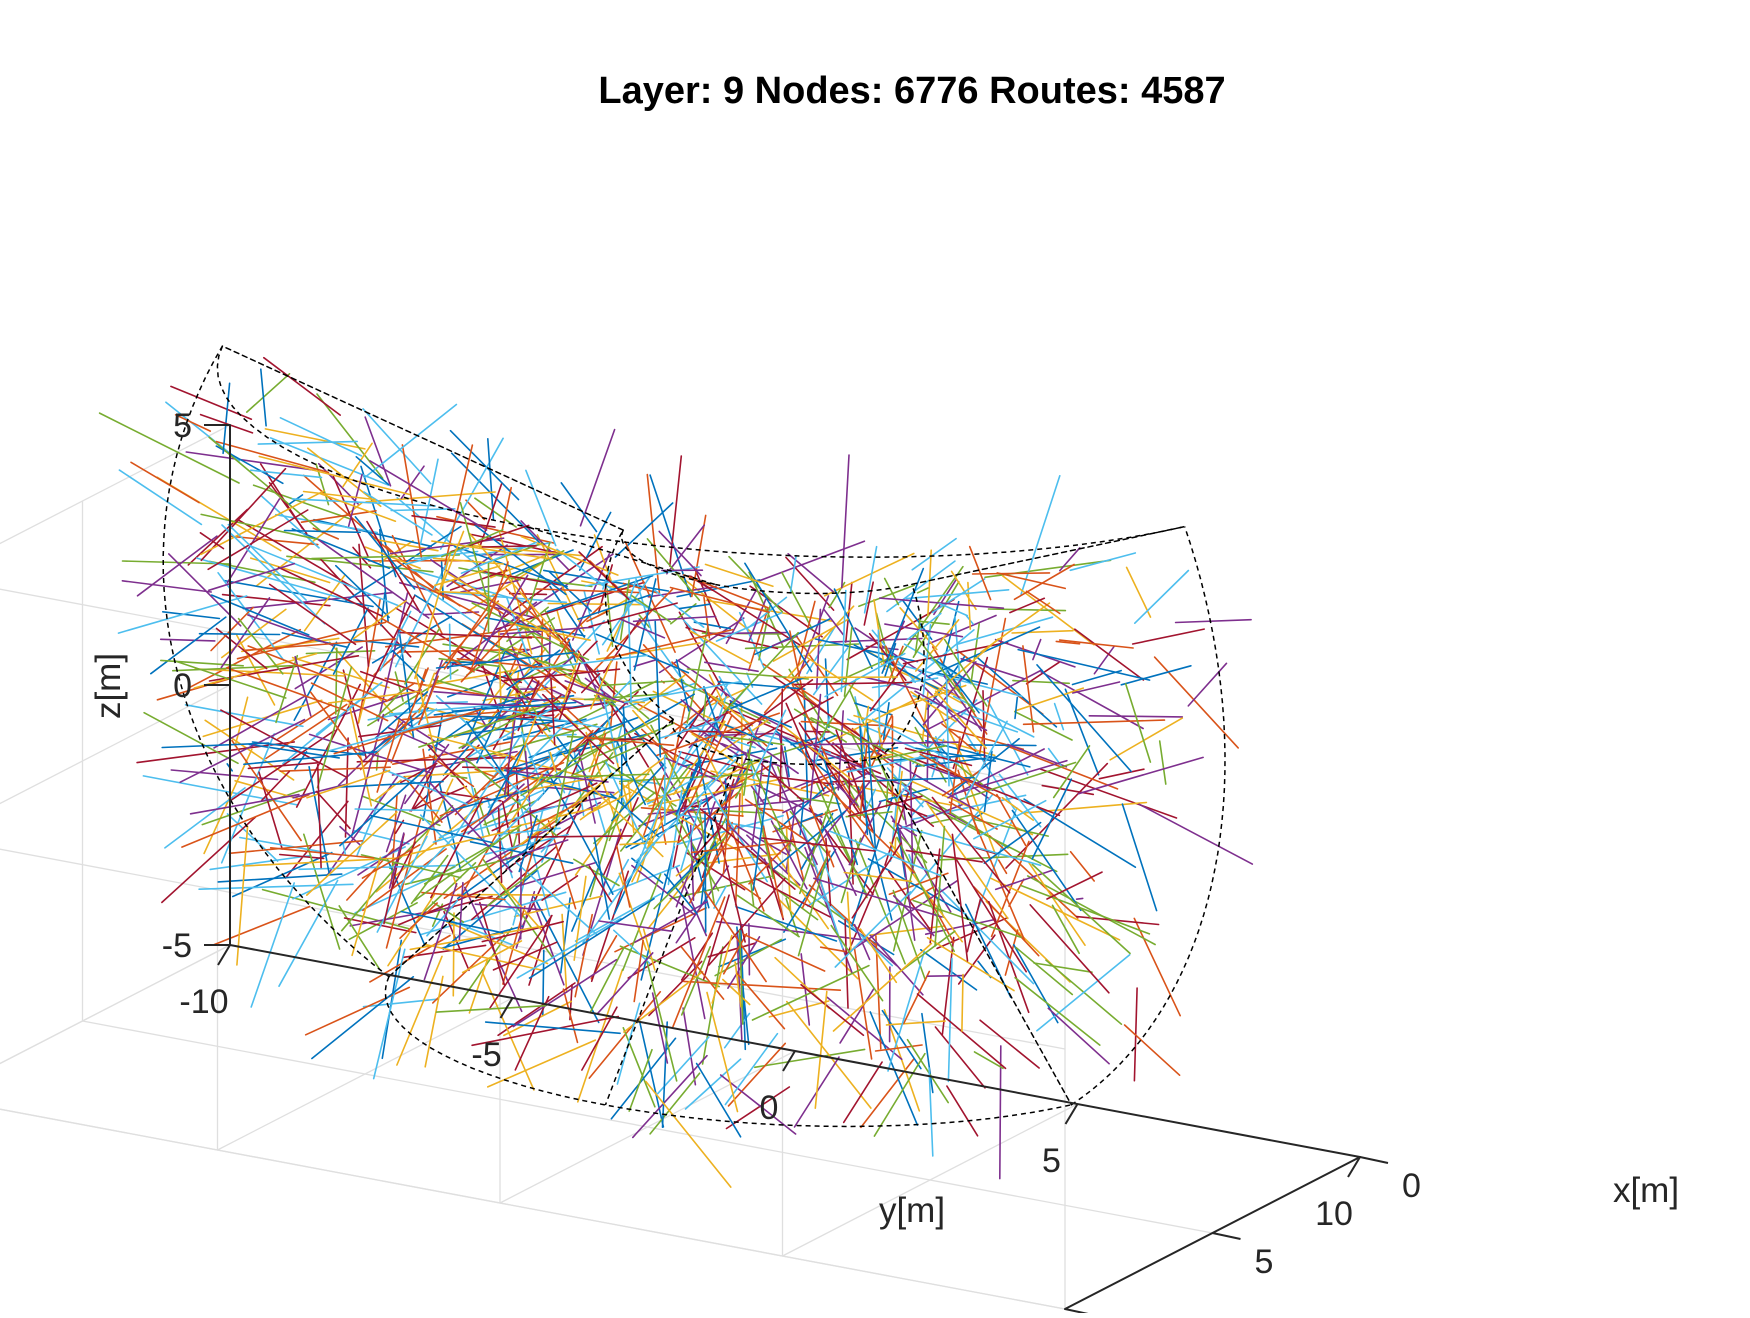 The width and height of the screenshot is (1750, 1318). I want to click on y-tick-label: 0, so click(769, 1108).